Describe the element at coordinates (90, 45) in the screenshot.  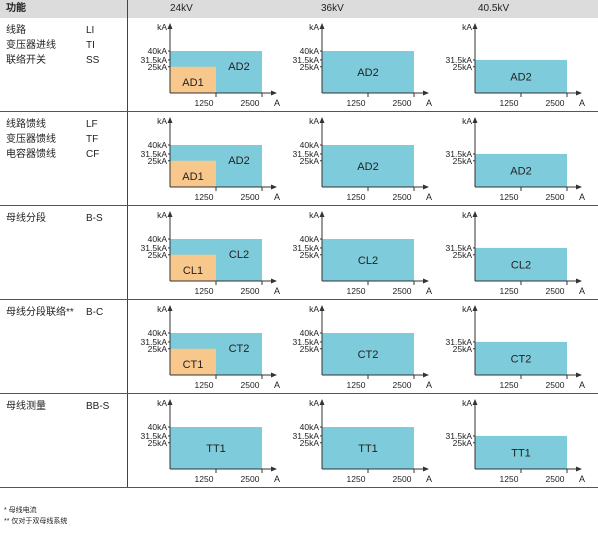
I see `function-code: TI` at that location.